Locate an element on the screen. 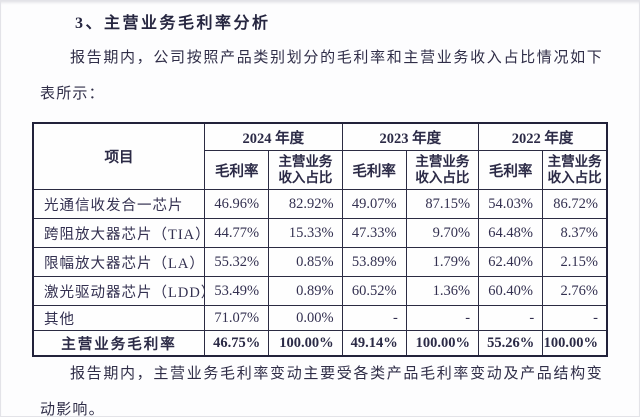 The image size is (640, 417). cell-share-2023: 9.70% is located at coordinates (442, 233).